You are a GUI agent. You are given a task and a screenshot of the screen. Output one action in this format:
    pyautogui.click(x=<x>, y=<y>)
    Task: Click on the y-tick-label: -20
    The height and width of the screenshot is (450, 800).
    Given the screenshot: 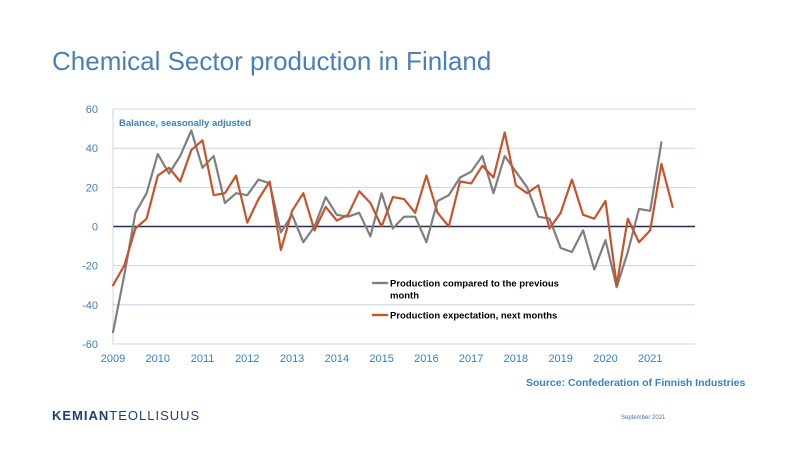 What is the action you would take?
    pyautogui.click(x=90, y=267)
    